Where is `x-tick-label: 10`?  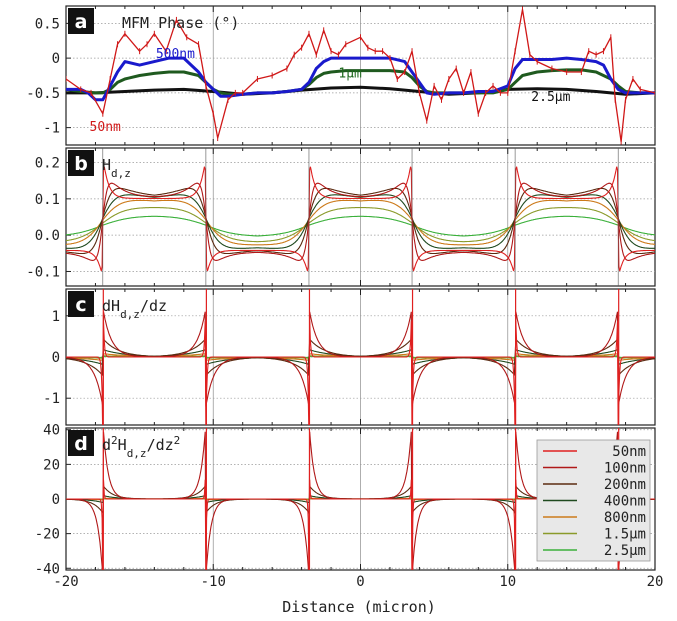 x-tick-label: 10 is located at coordinates (507, 582).